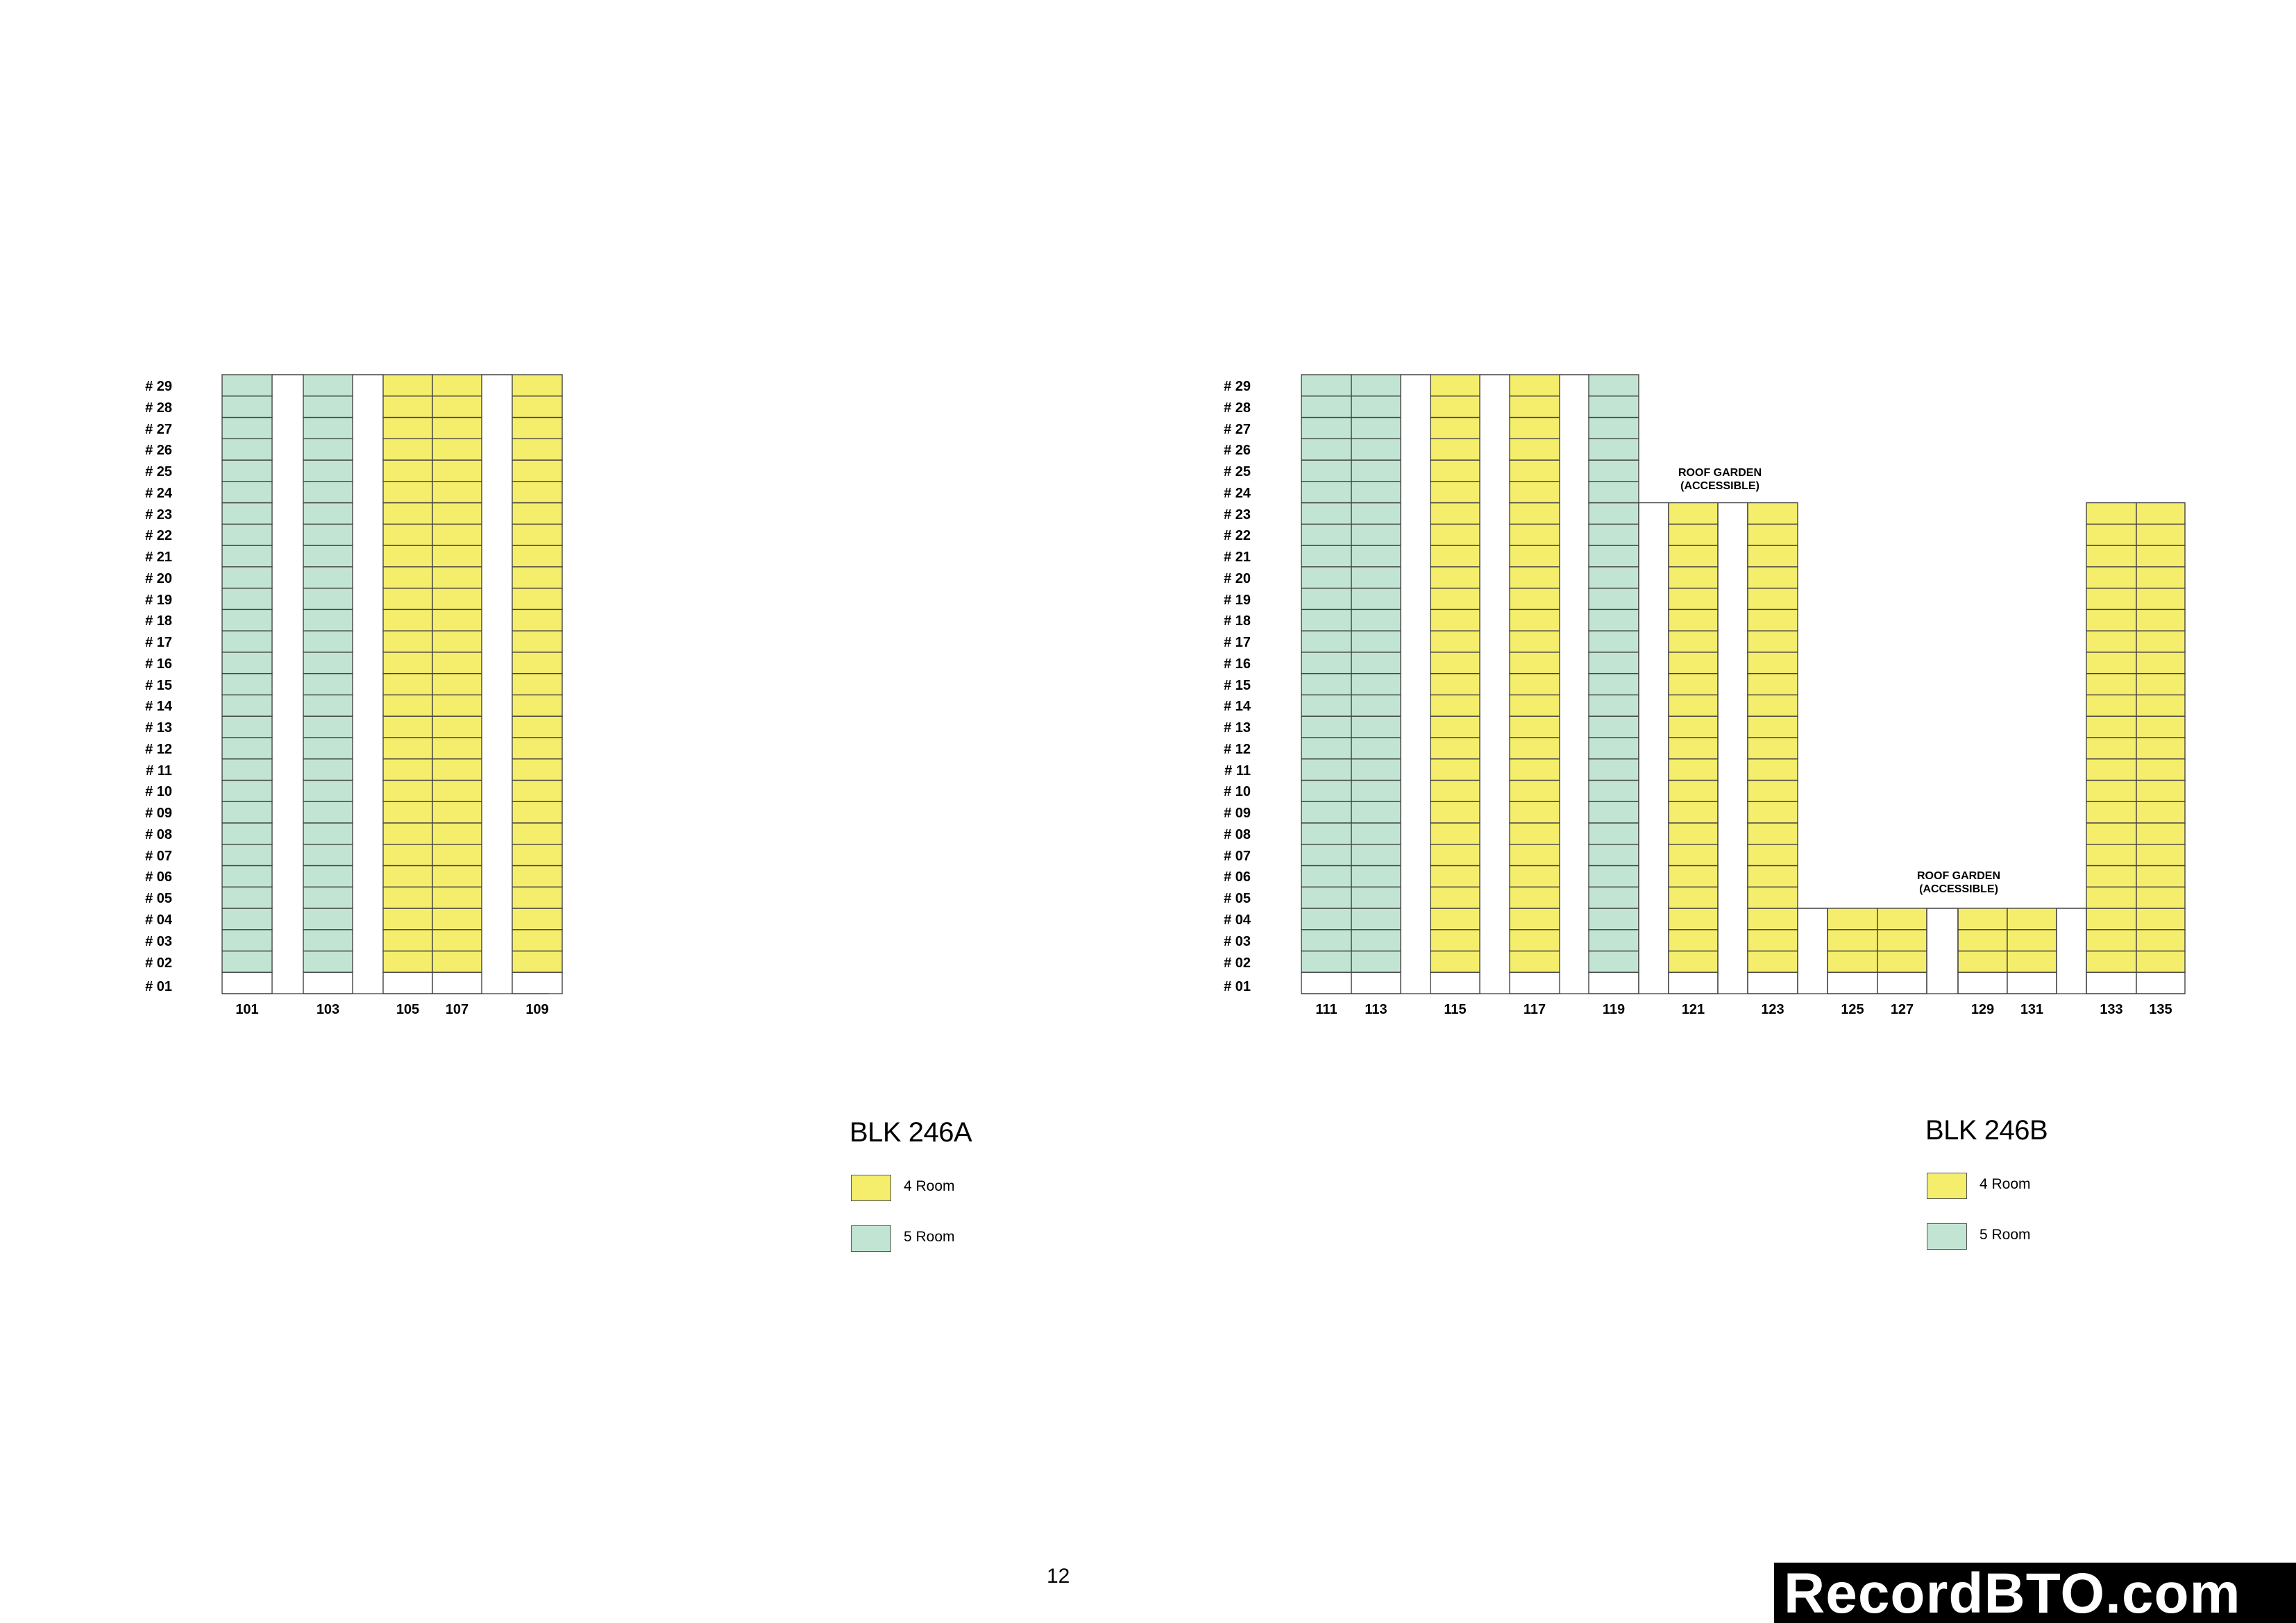  Describe the element at coordinates (1983, 1010) in the screenshot. I see `unit-number: 129` at that location.